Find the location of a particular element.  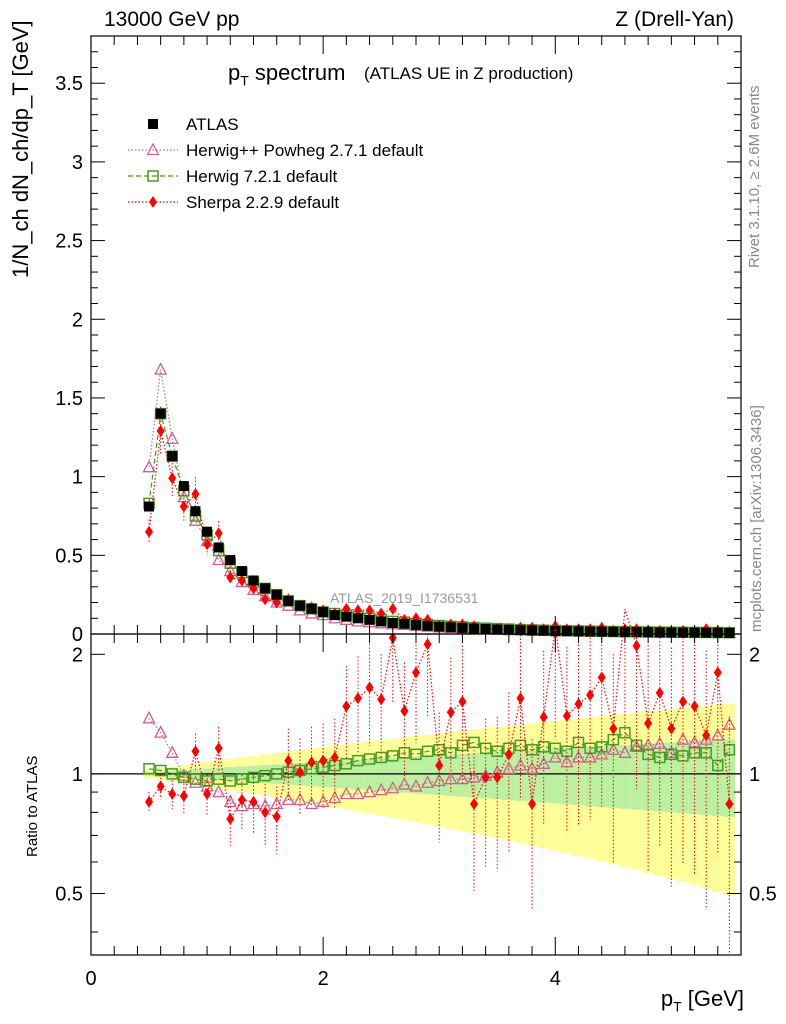

header-right-label: Z (Drell-Yan) is located at coordinates (674, 19).